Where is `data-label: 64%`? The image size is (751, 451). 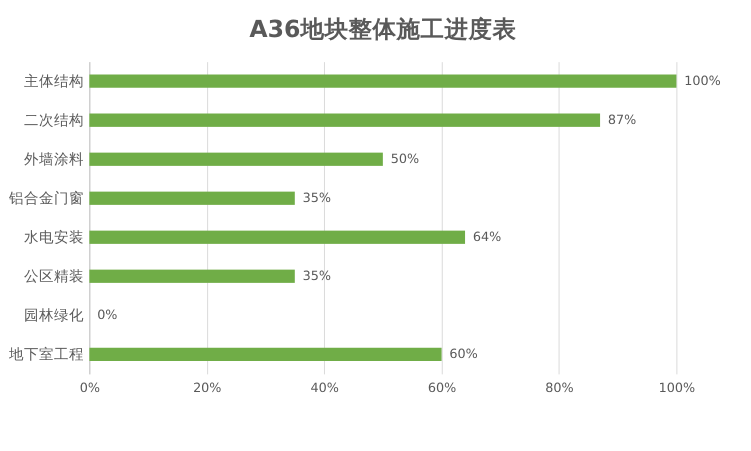
data-label: 64% is located at coordinates (487, 238).